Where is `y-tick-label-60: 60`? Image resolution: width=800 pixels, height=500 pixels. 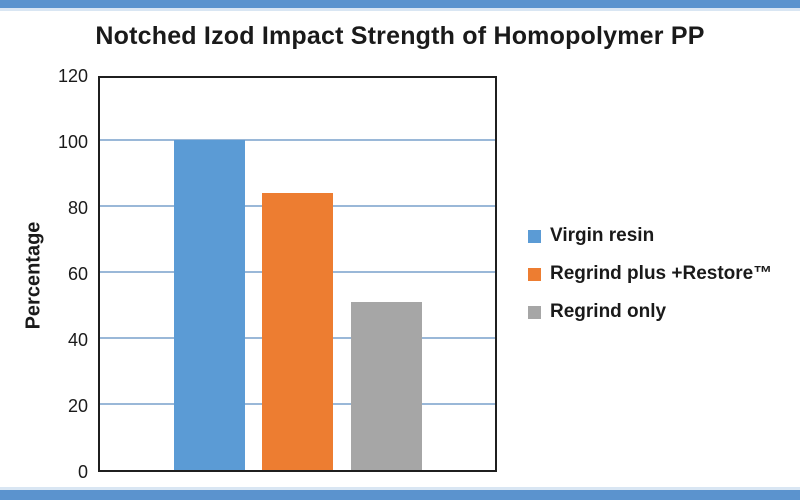 y-tick-label-60: 60 is located at coordinates (77, 274).